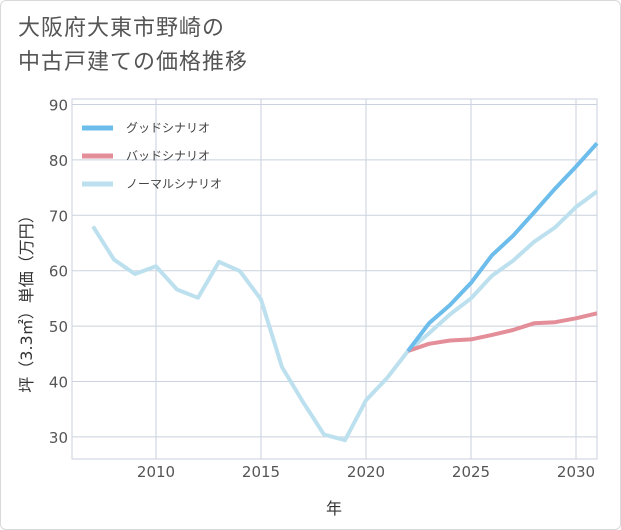 The height and width of the screenshot is (530, 621). What do you see at coordinates (168, 128) in the screenshot?
I see `legend-label-0: グッドシナリオ` at bounding box center [168, 128].